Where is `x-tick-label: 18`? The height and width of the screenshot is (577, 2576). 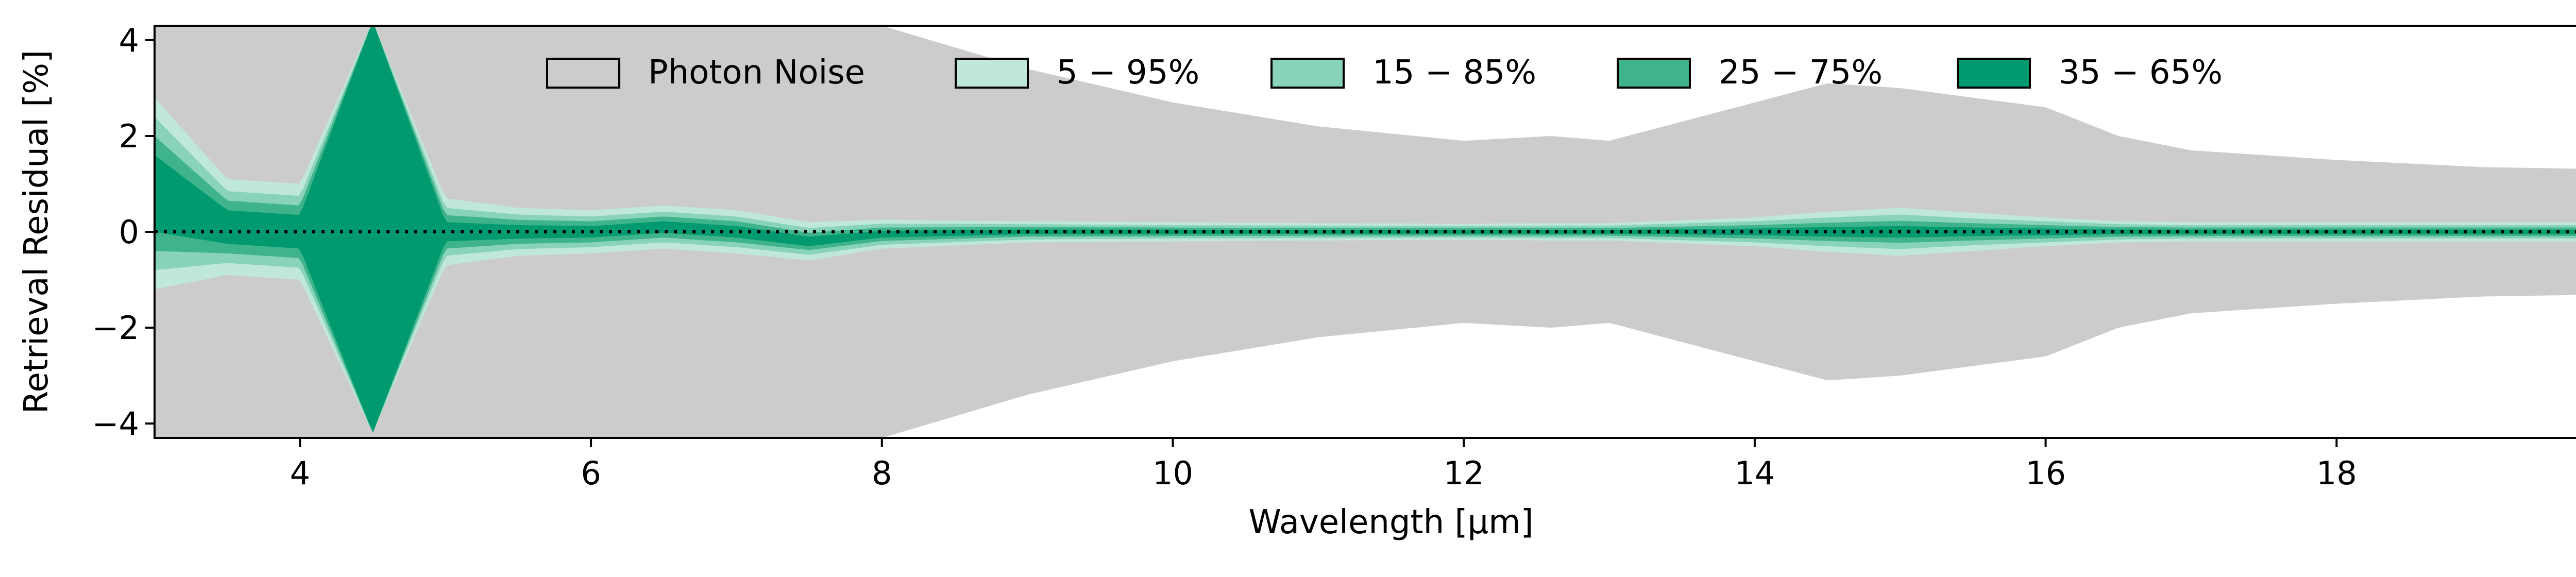 x-tick-label: 18 is located at coordinates (2336, 473).